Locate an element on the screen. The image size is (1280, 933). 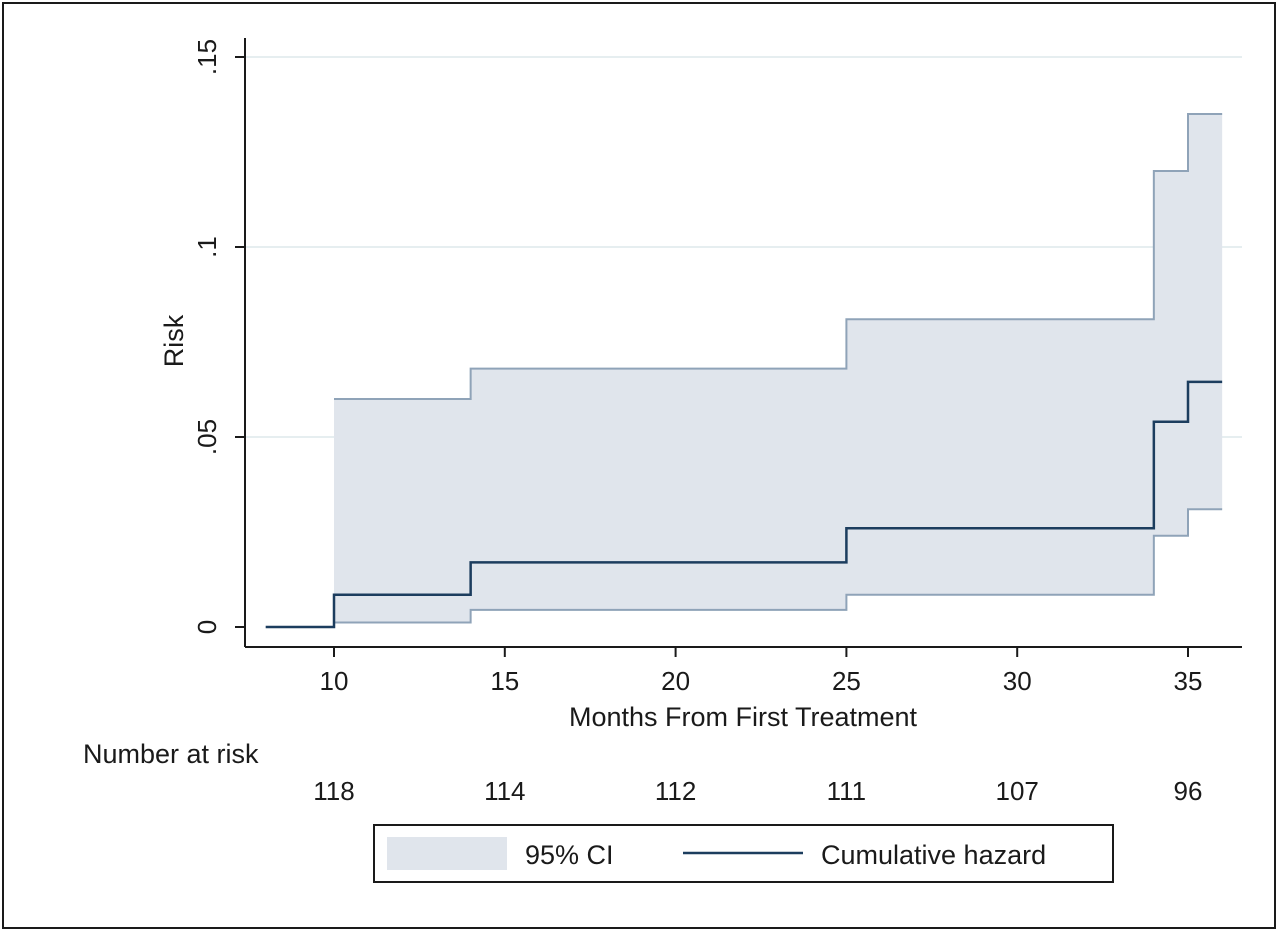
y-tick-label-2: .1 is located at coordinates (207, 247).